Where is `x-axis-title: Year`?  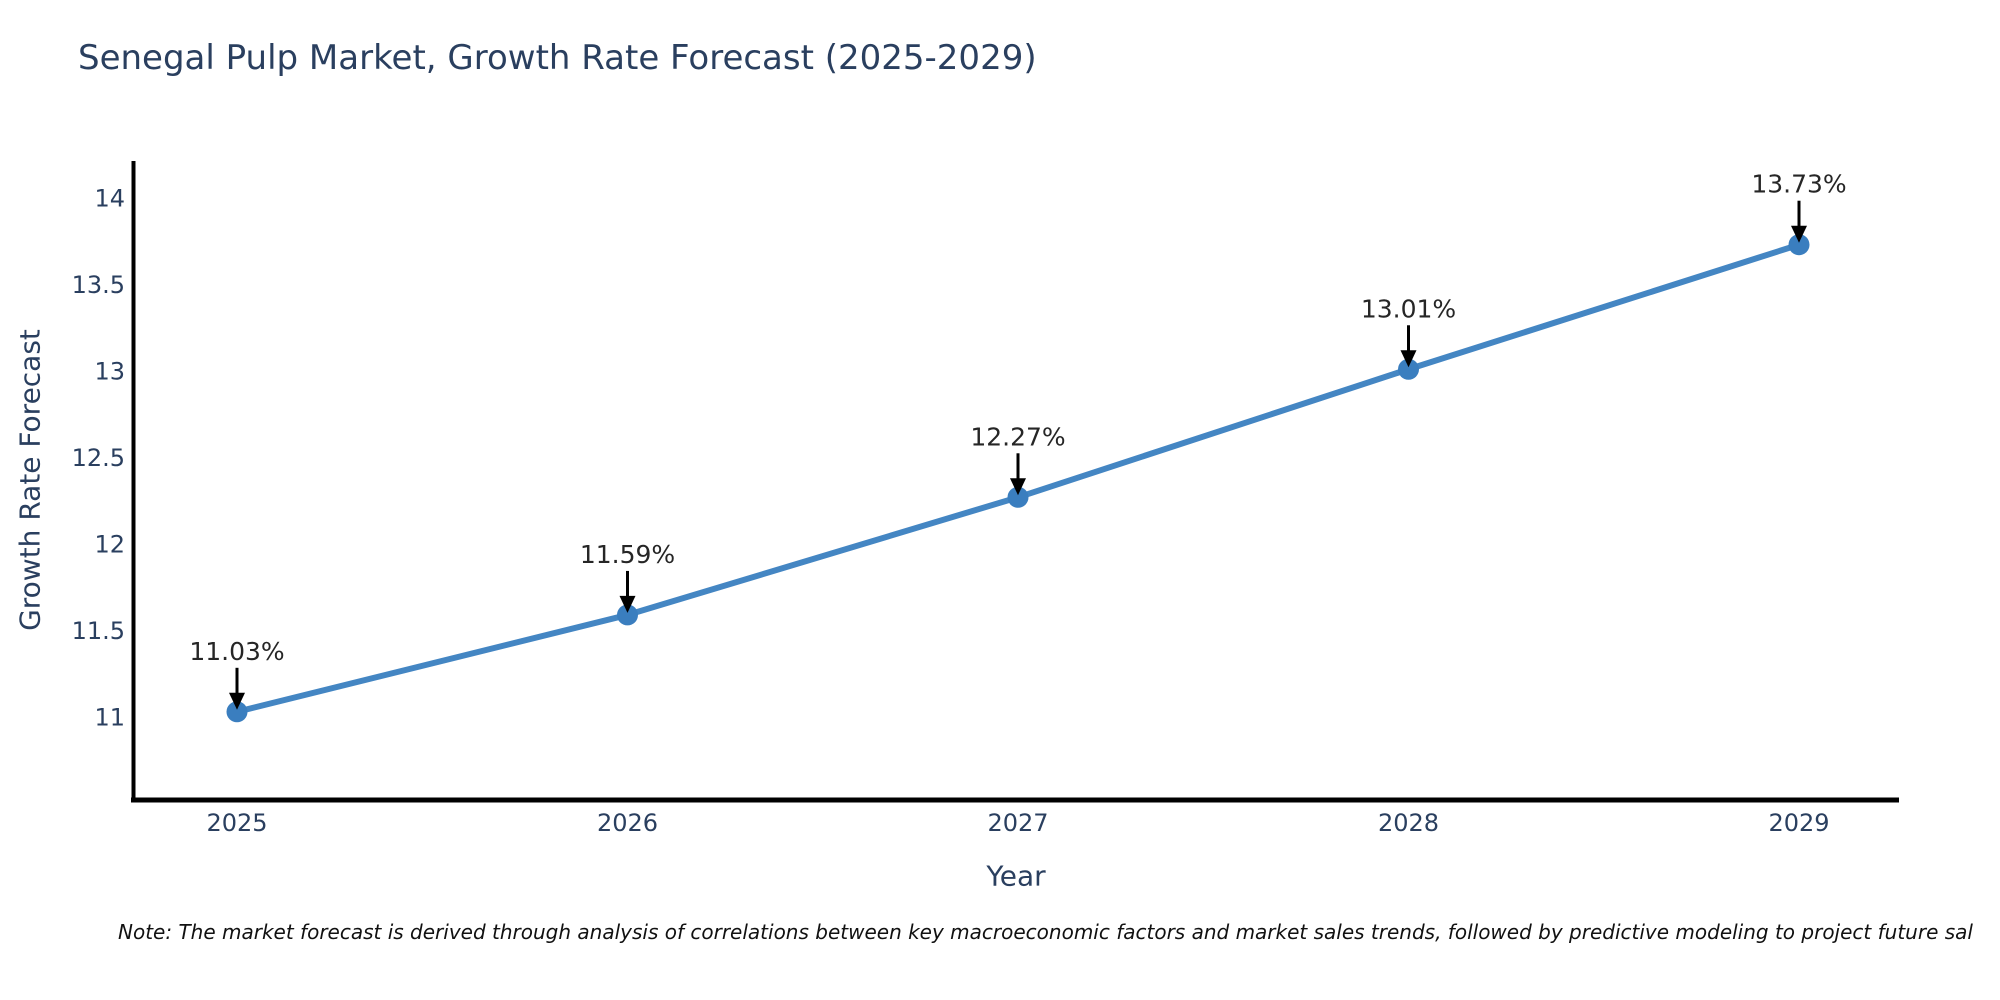
x-axis-title: Year is located at coordinates (1016, 876).